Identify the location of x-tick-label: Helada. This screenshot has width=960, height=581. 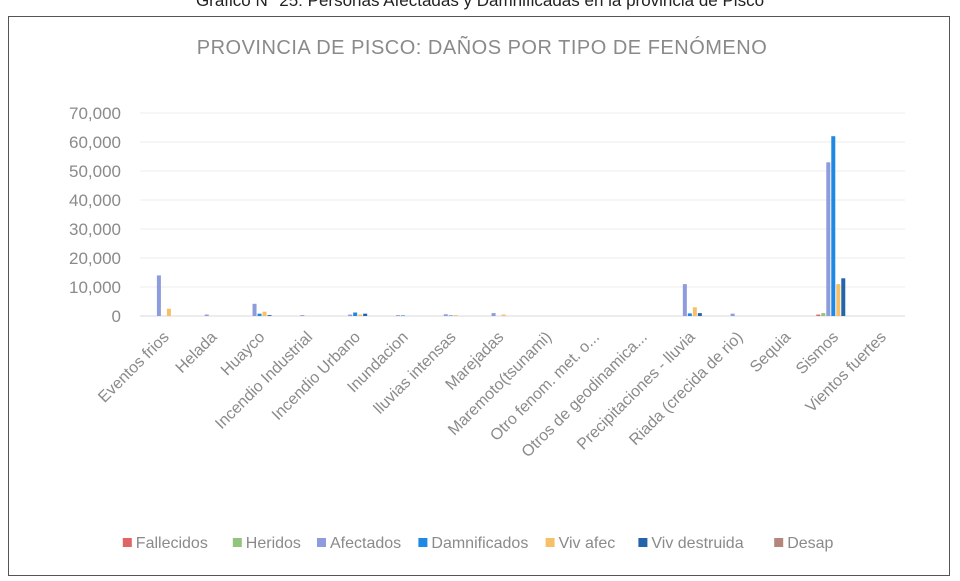
(197, 353).